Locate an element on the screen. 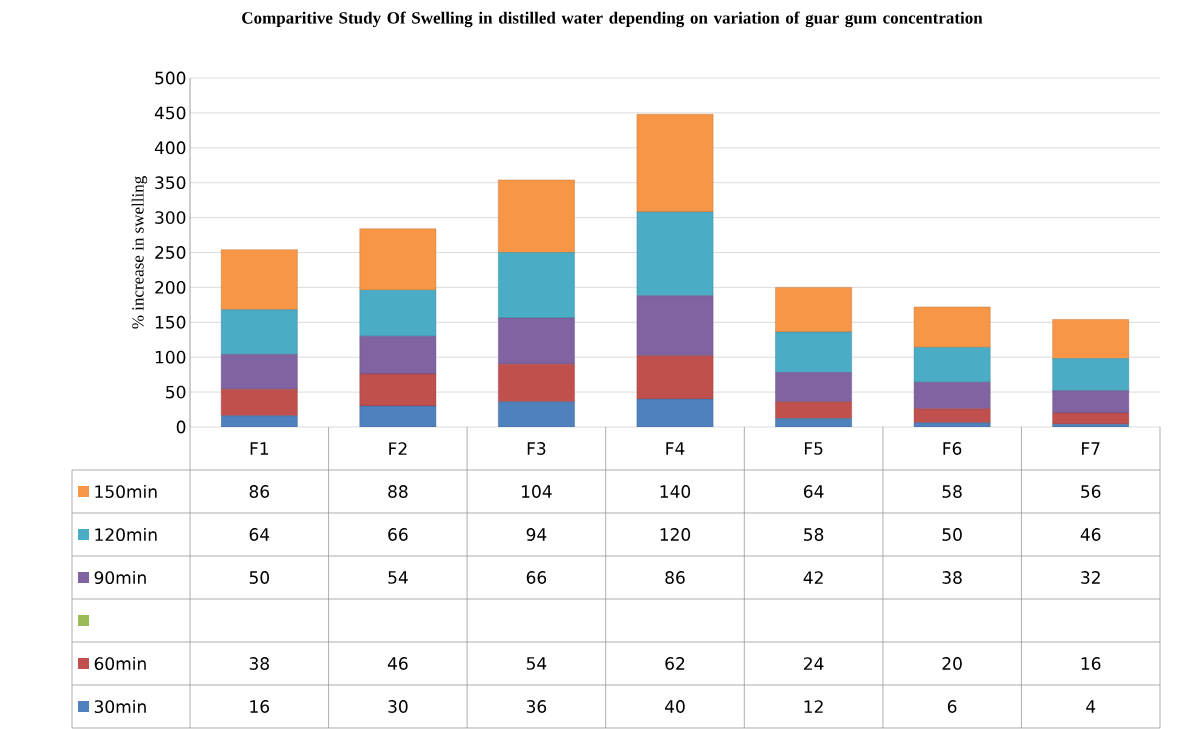 This screenshot has width=1204, height=730. data-label: 30 is located at coordinates (398, 706).